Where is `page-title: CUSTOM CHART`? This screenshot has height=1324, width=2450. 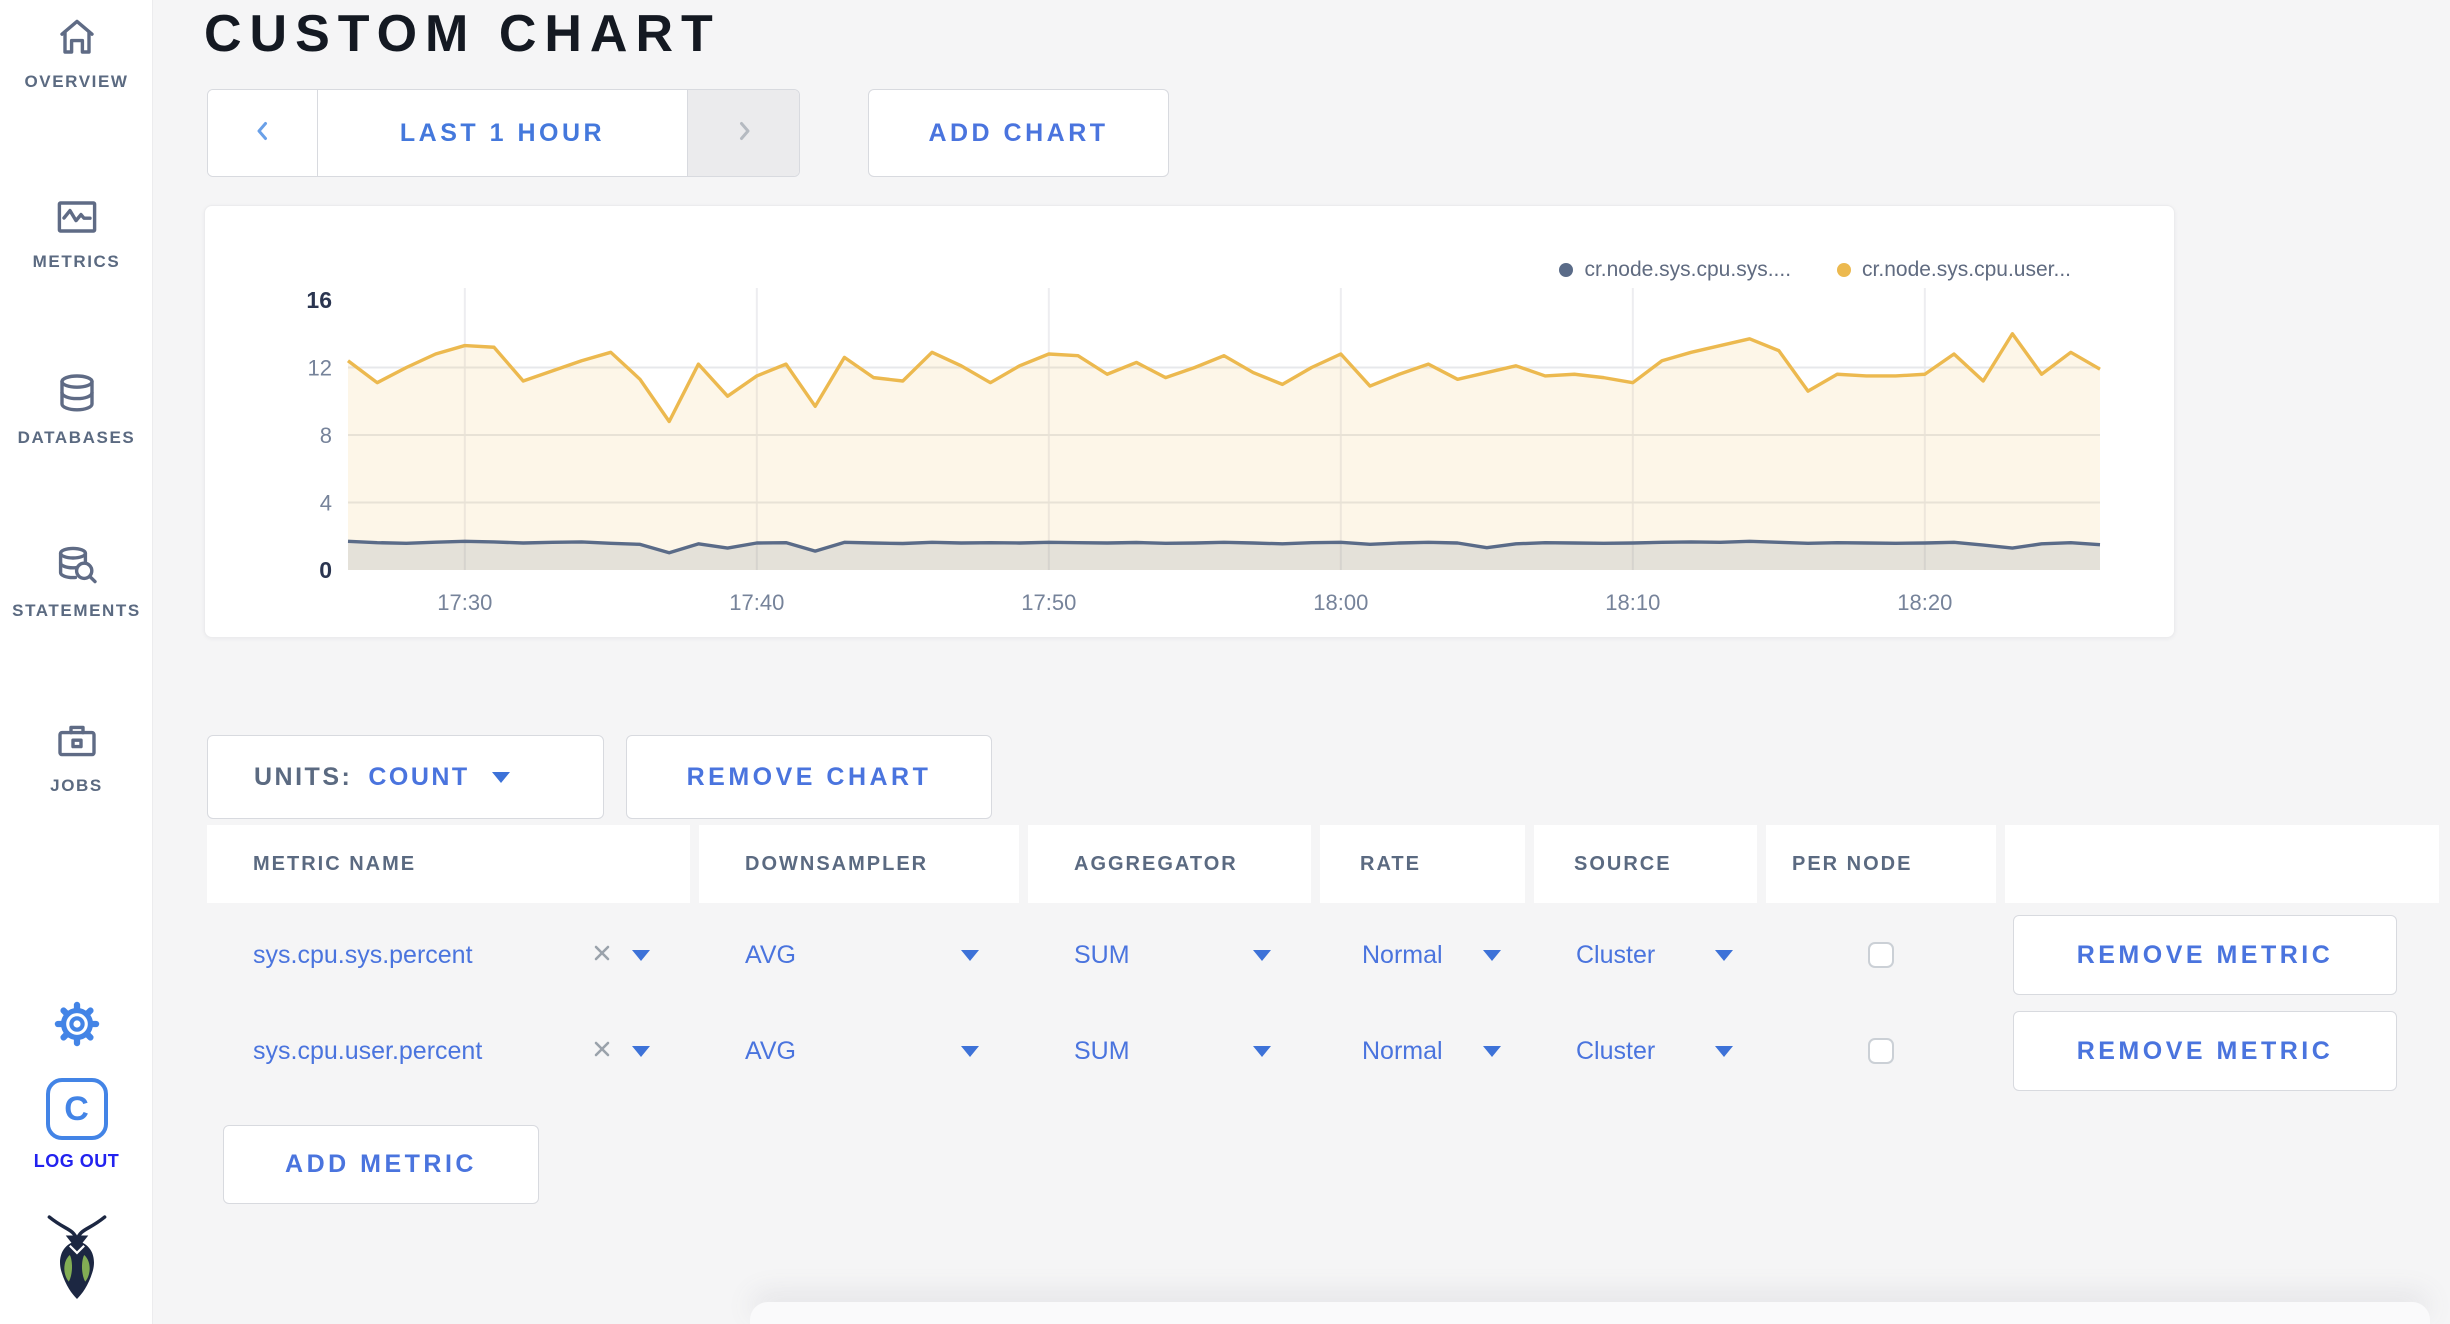
page-title: CUSTOM CHART is located at coordinates (462, 34).